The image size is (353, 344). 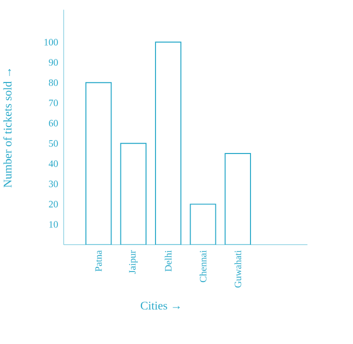 I want to click on y-tick-label: 80, so click(x=53, y=82).